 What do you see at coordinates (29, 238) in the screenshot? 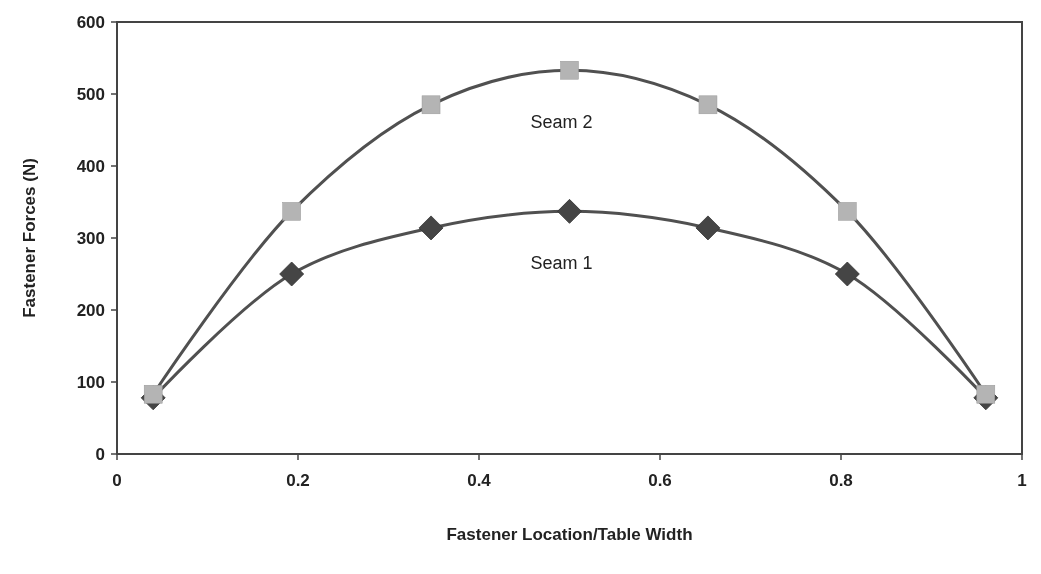
I see `y-axis-title: Fastener Forces (N)` at bounding box center [29, 238].